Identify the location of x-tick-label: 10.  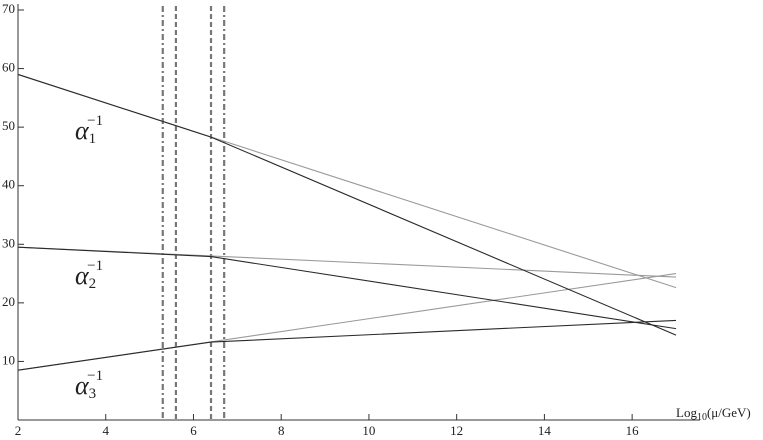
(368, 430).